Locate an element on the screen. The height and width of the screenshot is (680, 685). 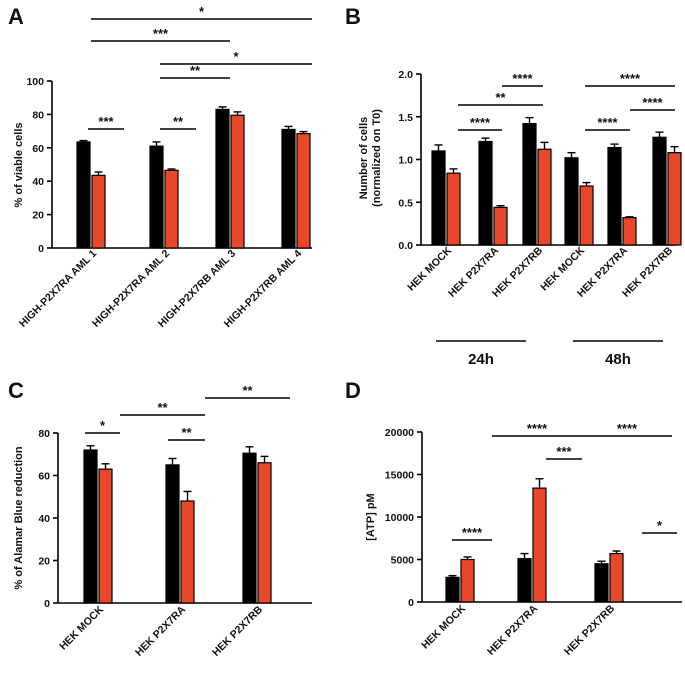
y-tick-label: 1.0 is located at coordinates (405, 161).